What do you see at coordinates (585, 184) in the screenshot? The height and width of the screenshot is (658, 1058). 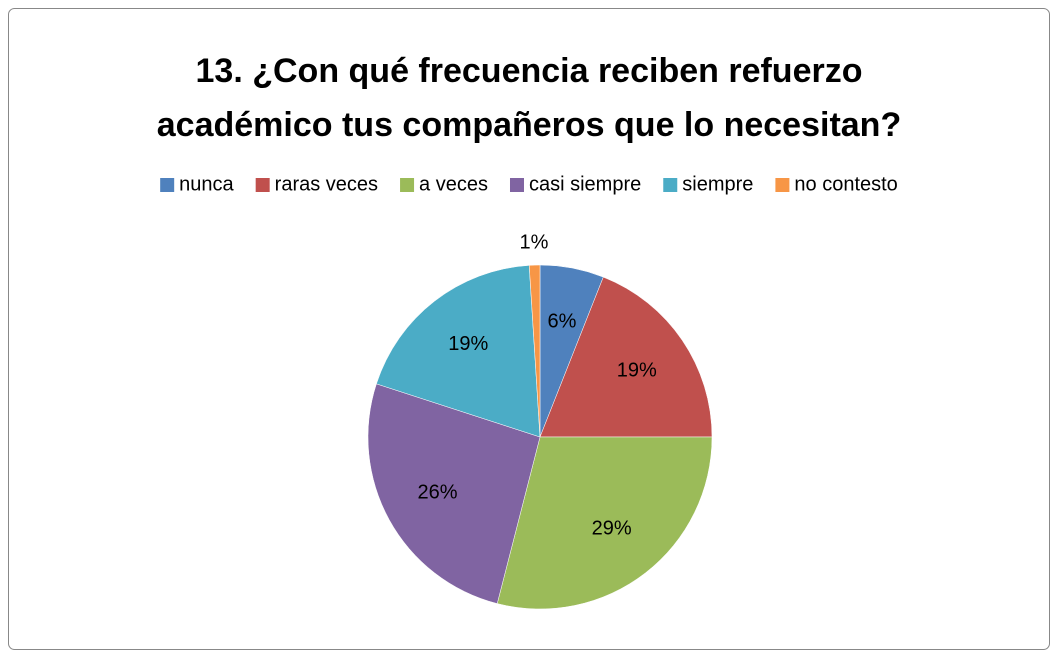 I see `legend-label: casi siempre` at bounding box center [585, 184].